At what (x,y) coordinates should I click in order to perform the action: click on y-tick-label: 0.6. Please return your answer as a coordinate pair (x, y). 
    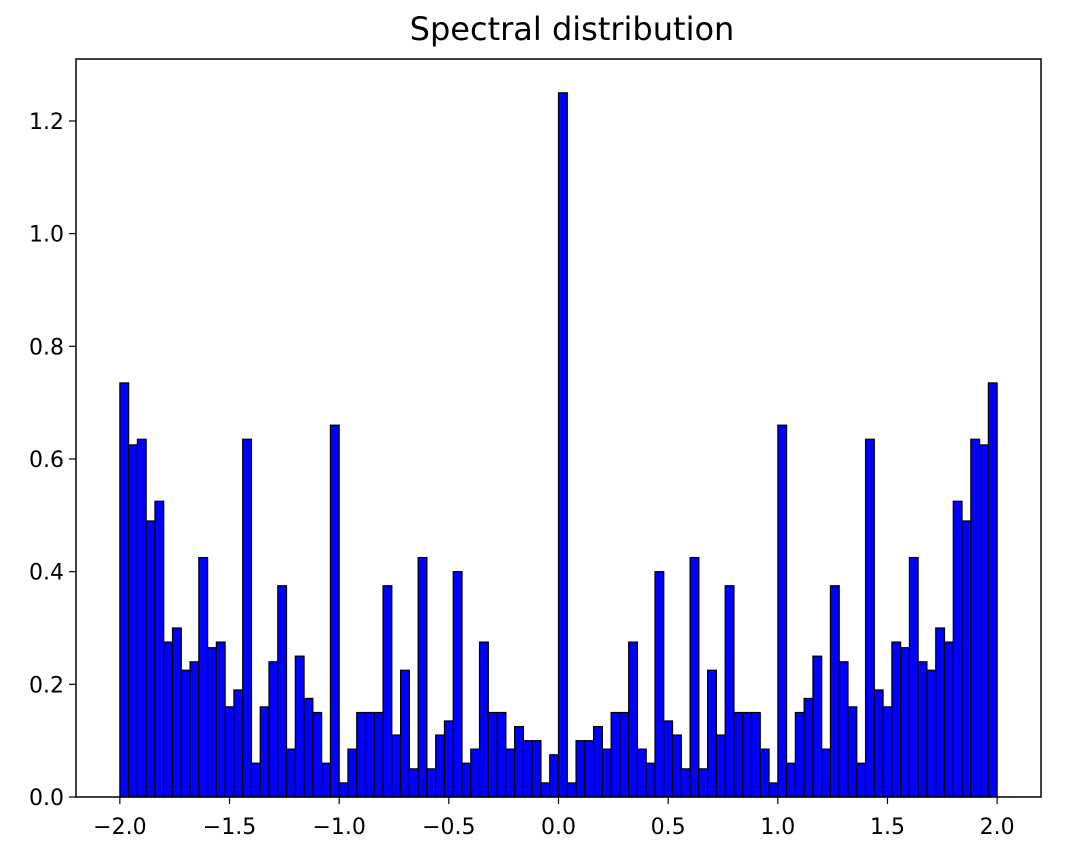
    Looking at the image, I should click on (46, 460).